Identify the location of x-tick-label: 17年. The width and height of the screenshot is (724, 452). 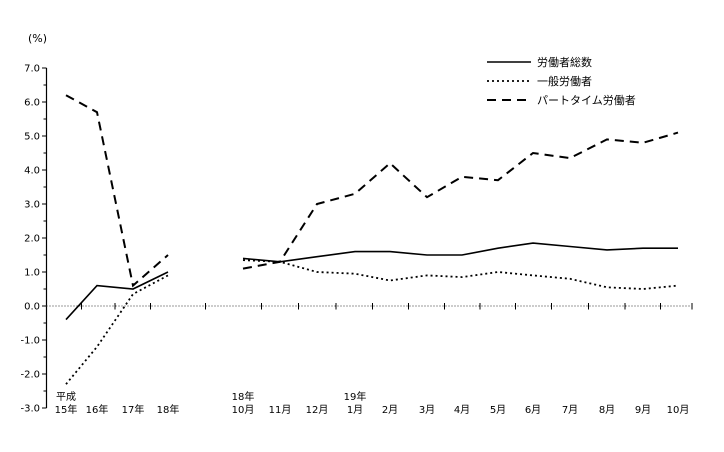
(133, 409).